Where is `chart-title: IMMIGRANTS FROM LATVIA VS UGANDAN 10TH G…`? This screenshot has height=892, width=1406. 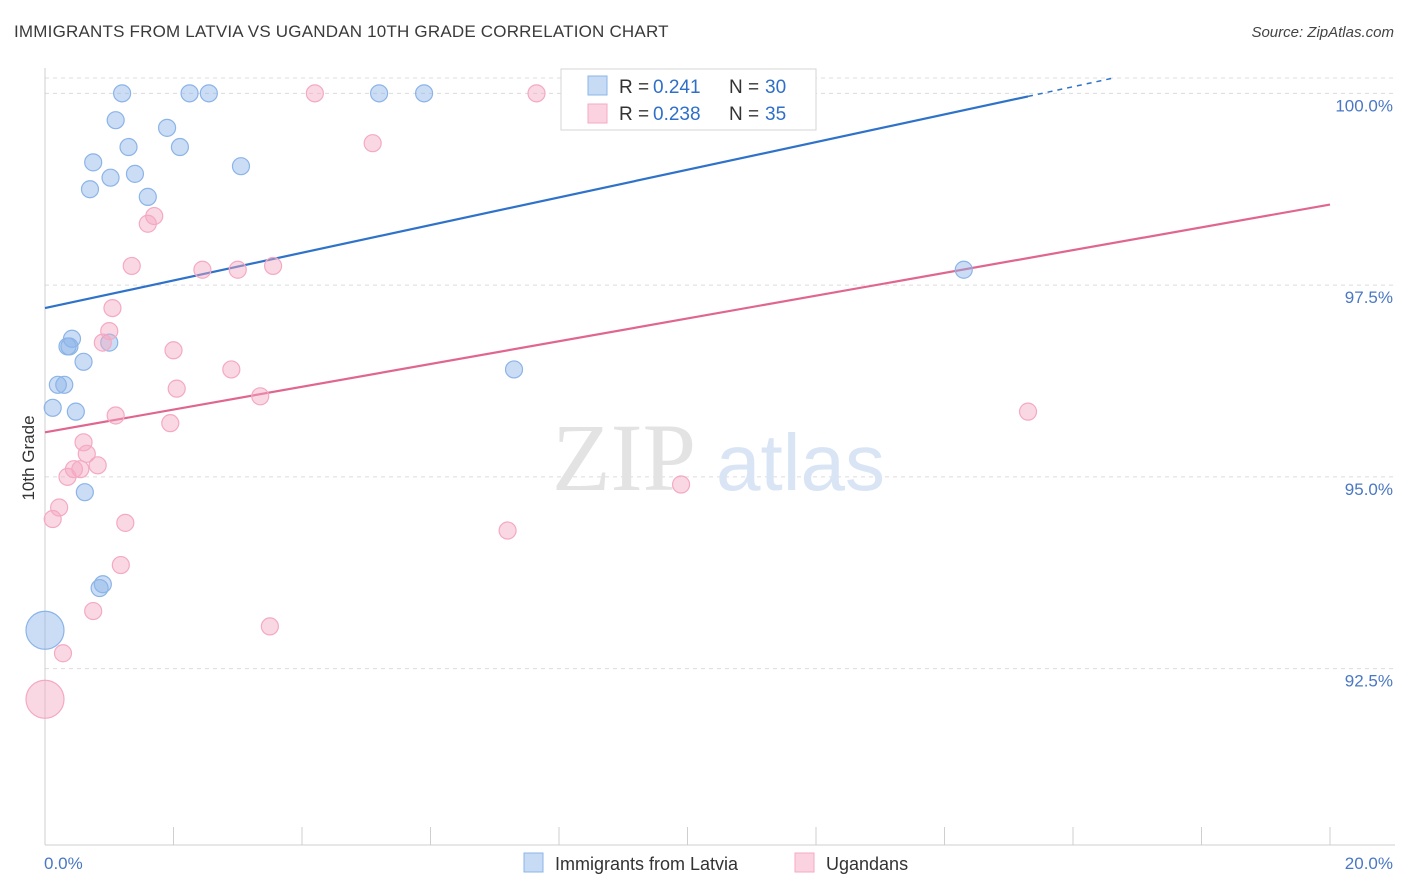 chart-title: IMMIGRANTS FROM LATVIA VS UGANDAN 10TH G… is located at coordinates (341, 31).